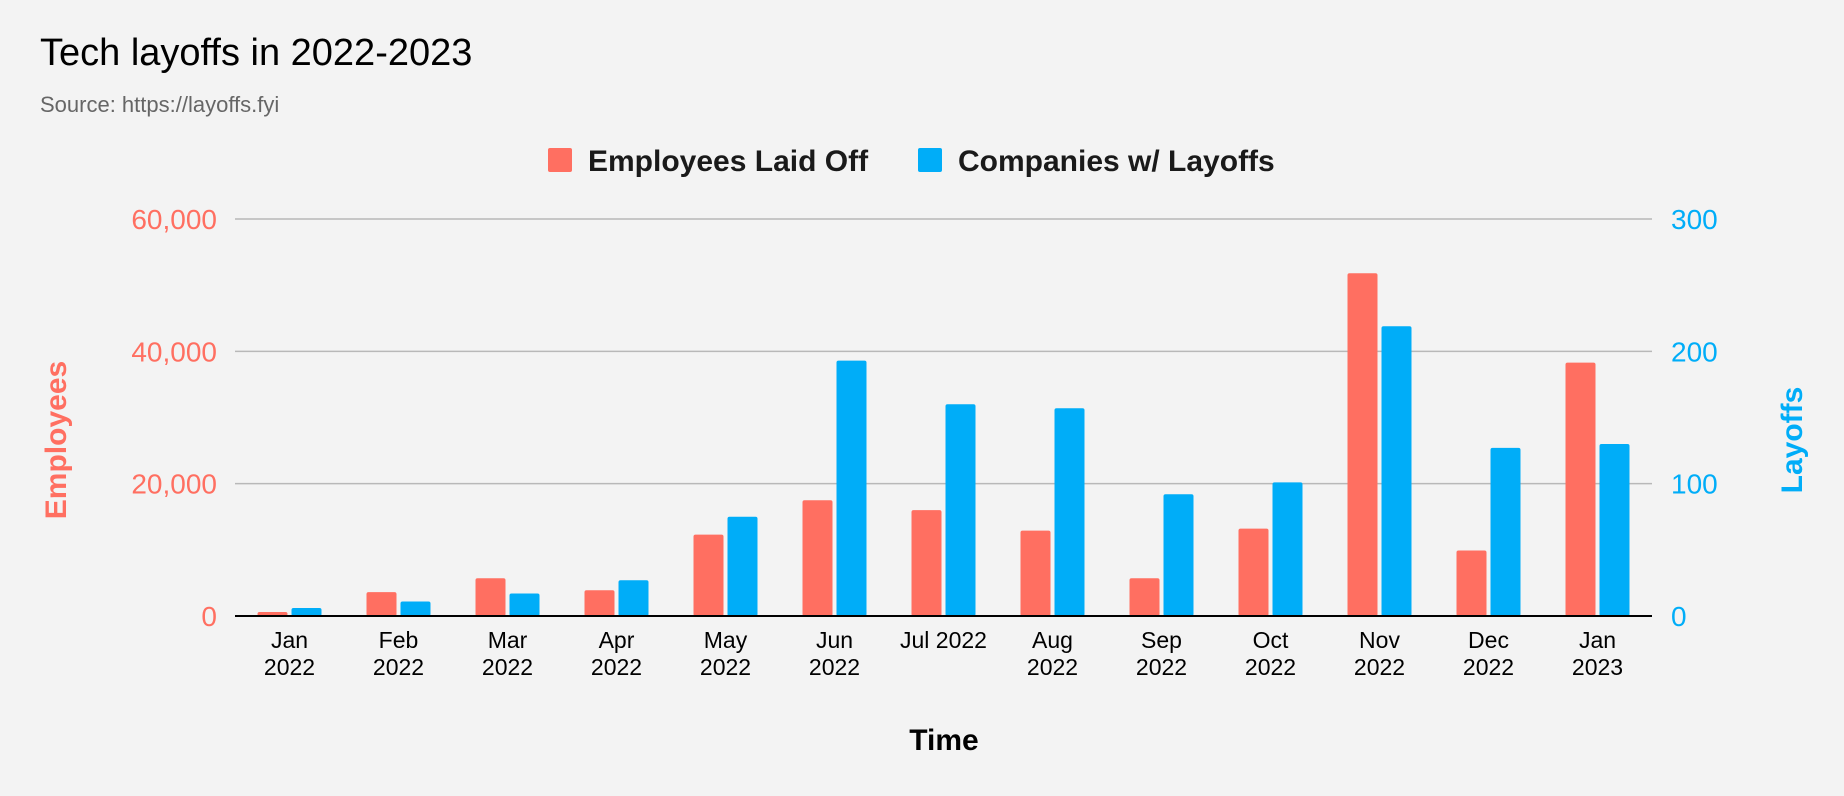  Describe the element at coordinates (728, 161) in the screenshot. I see `legend-label-employees: Employees Laid Off` at that location.